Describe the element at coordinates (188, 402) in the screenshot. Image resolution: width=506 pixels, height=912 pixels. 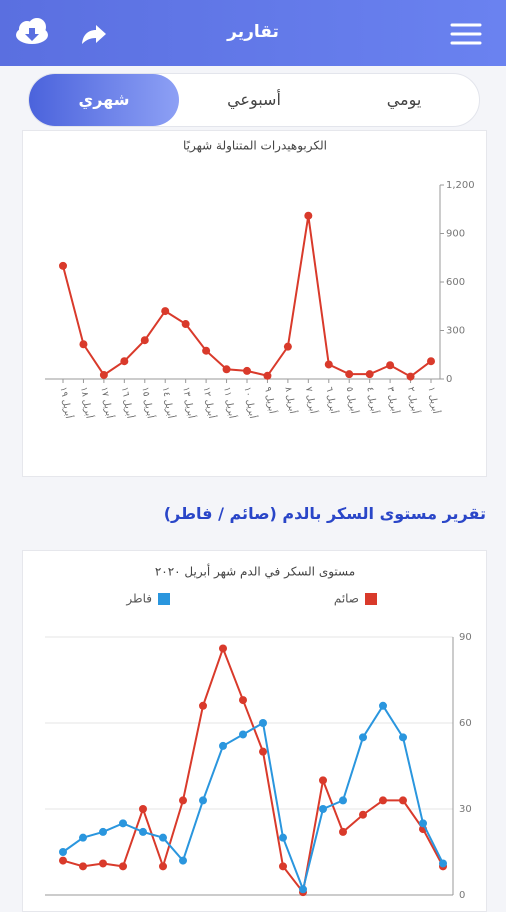
I see `x-tick-label: أبريل ١٣` at that location.